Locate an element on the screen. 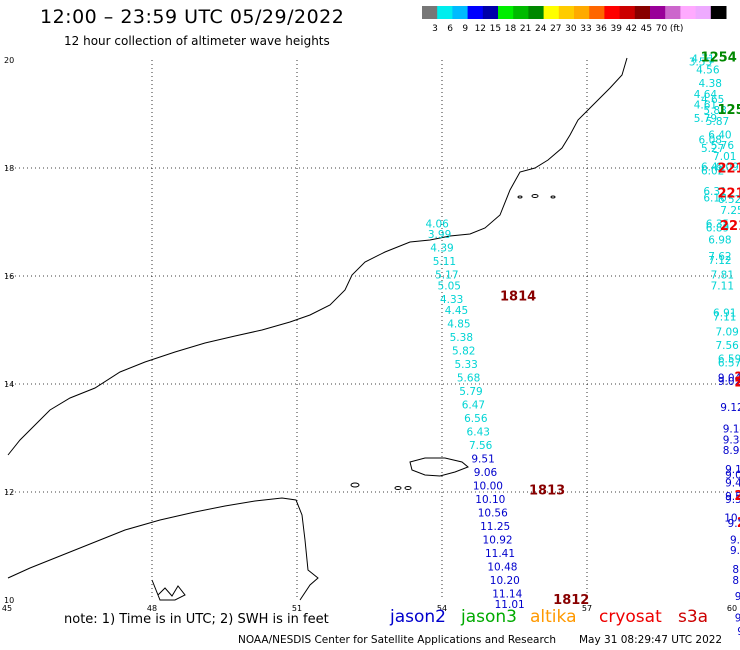 This screenshot has width=740, height=650. wave-height-value: 7.81 is located at coordinates (722, 276).